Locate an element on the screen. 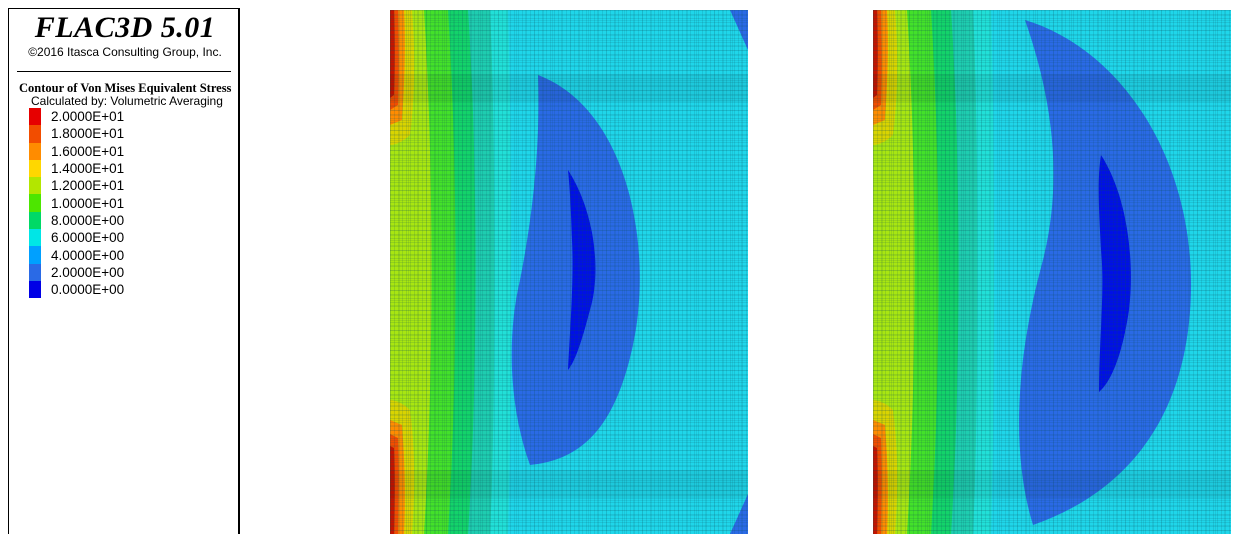 The height and width of the screenshot is (534, 1235). legend-label: 6.0000E+00 is located at coordinates (88, 238).